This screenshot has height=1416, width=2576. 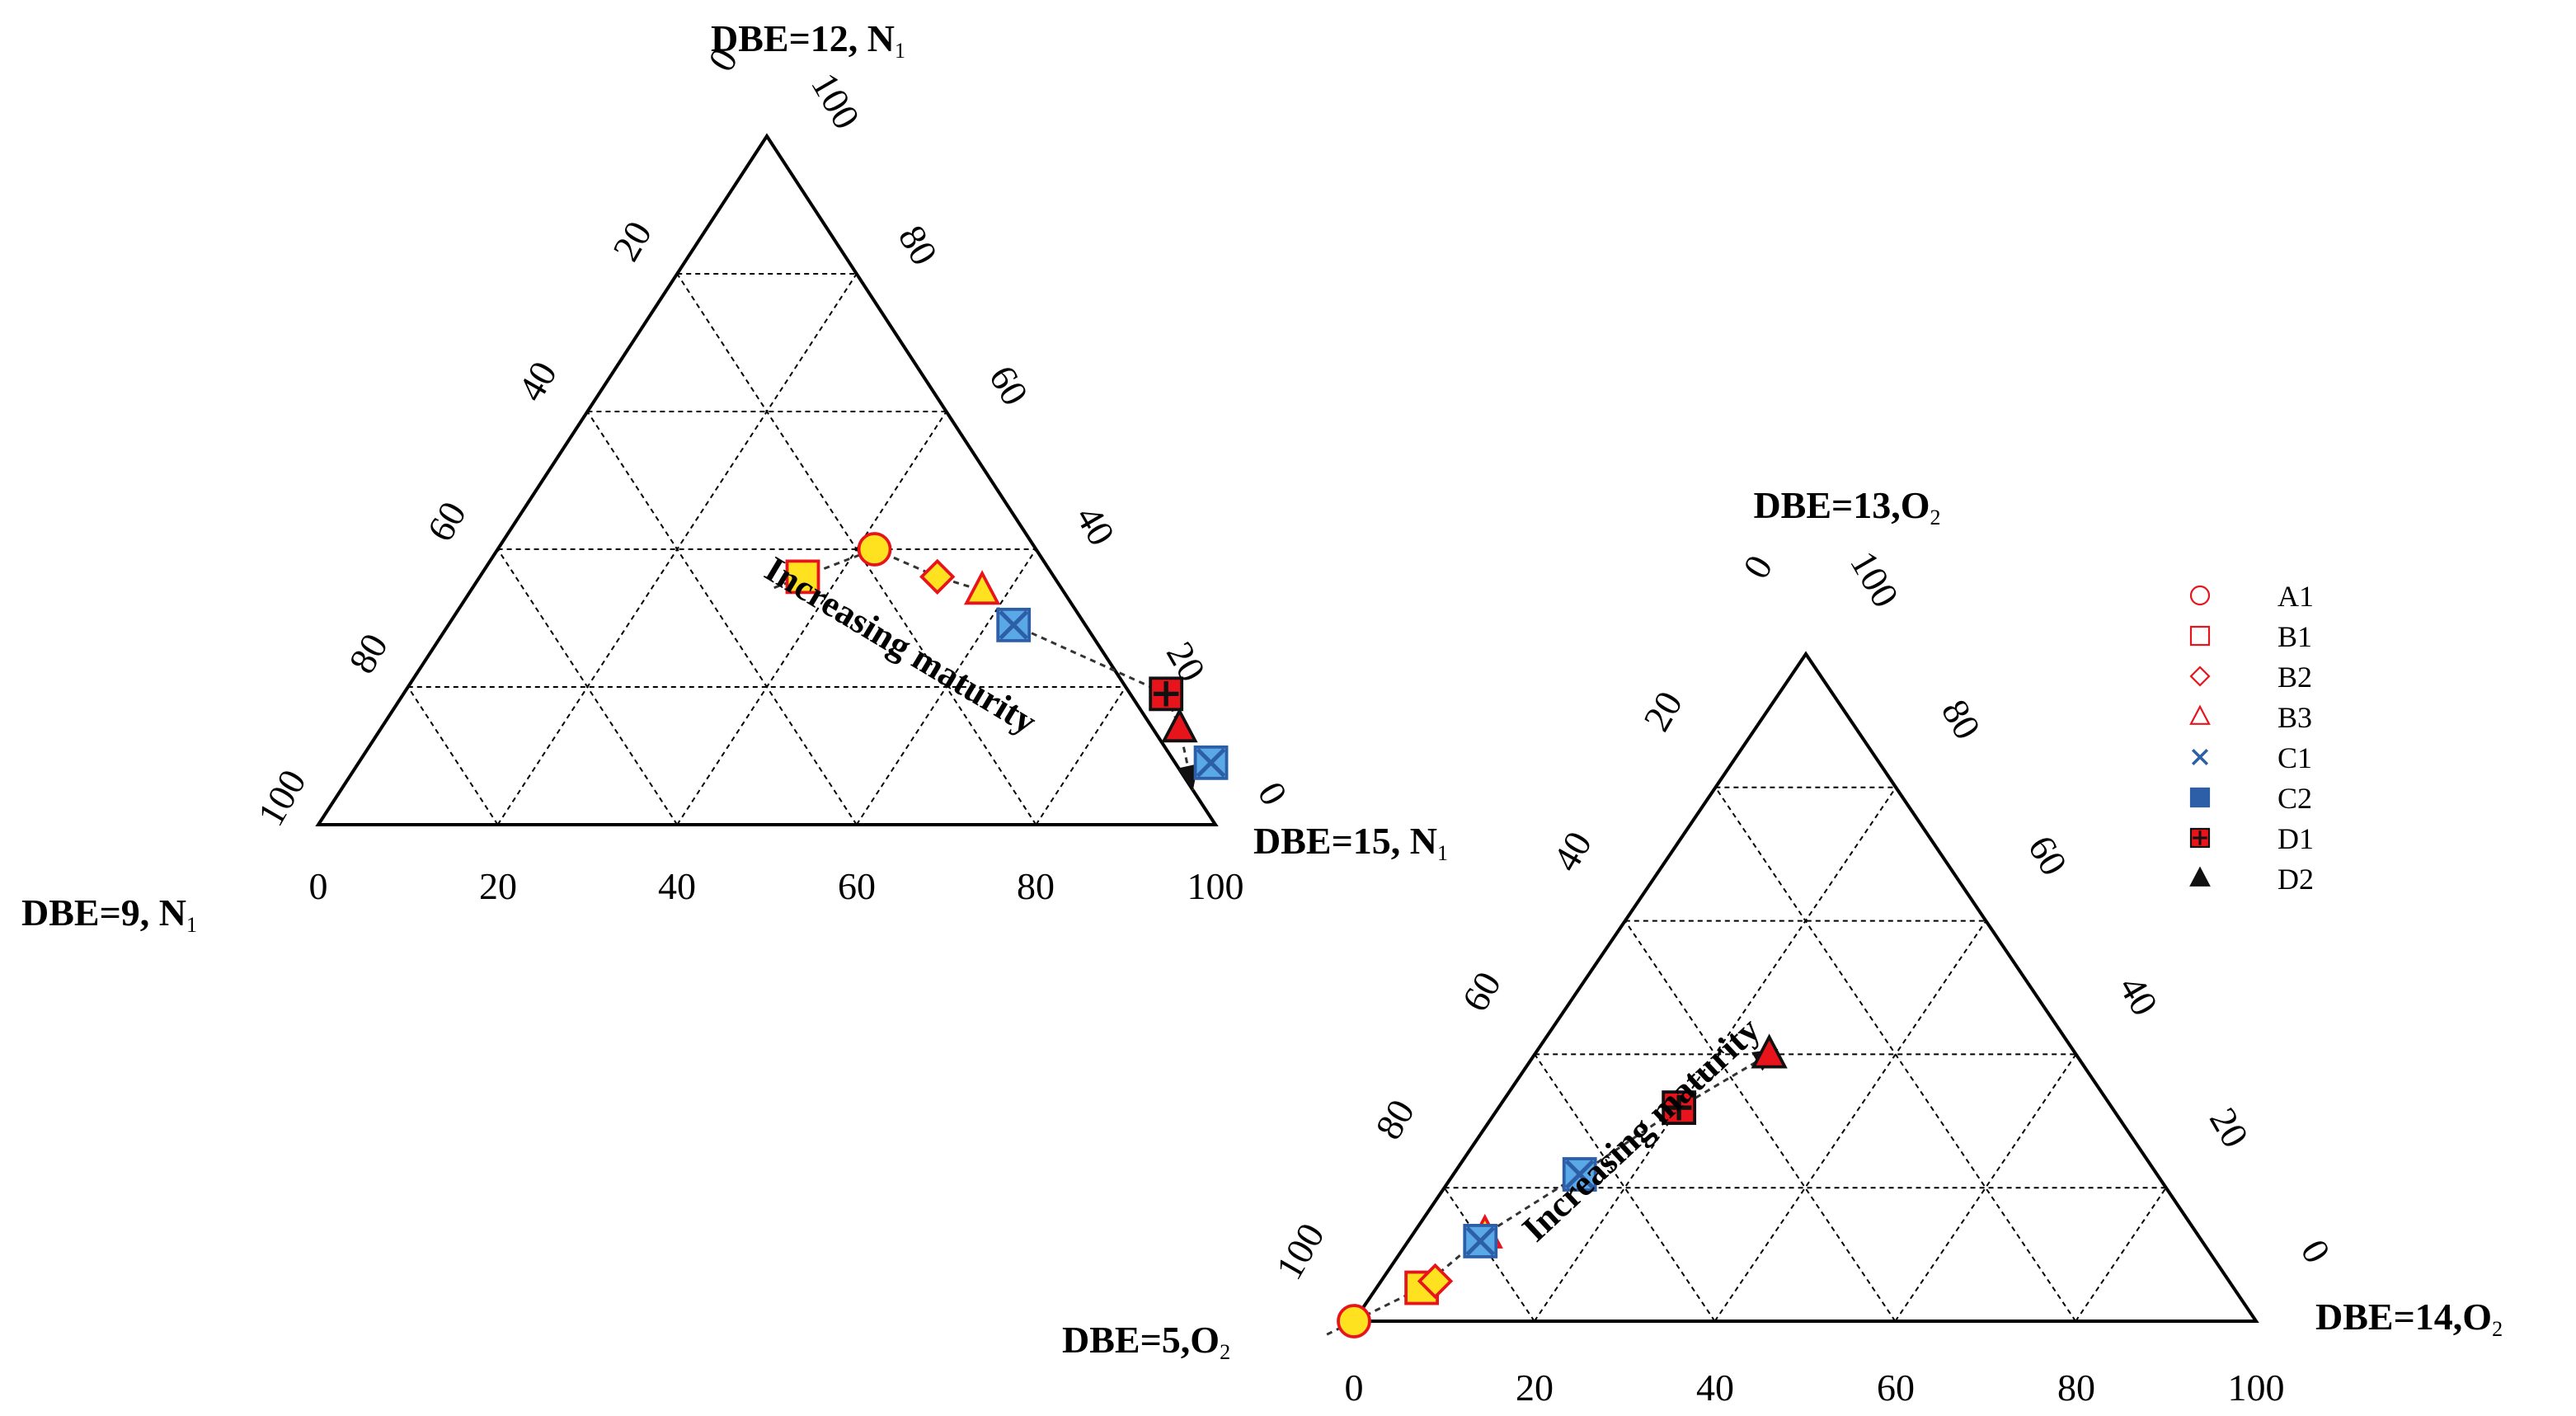 I want to click on legend-label: D1, so click(x=2296, y=838).